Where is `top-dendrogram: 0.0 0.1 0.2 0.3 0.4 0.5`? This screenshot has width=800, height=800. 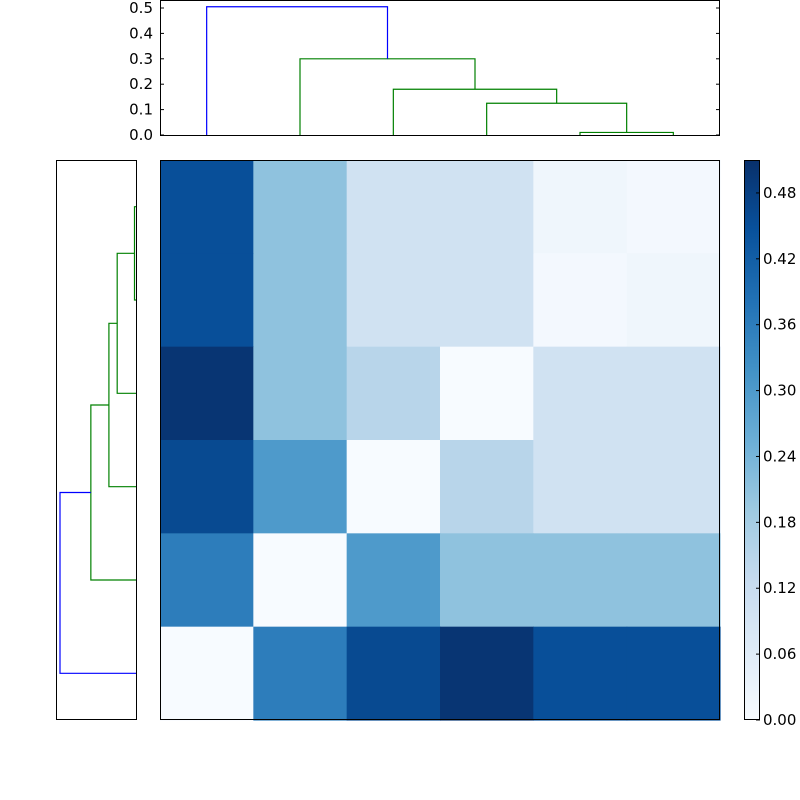
top-dendrogram: 0.0 0.1 0.2 0.3 0.4 0.5 is located at coordinates (424, 72).